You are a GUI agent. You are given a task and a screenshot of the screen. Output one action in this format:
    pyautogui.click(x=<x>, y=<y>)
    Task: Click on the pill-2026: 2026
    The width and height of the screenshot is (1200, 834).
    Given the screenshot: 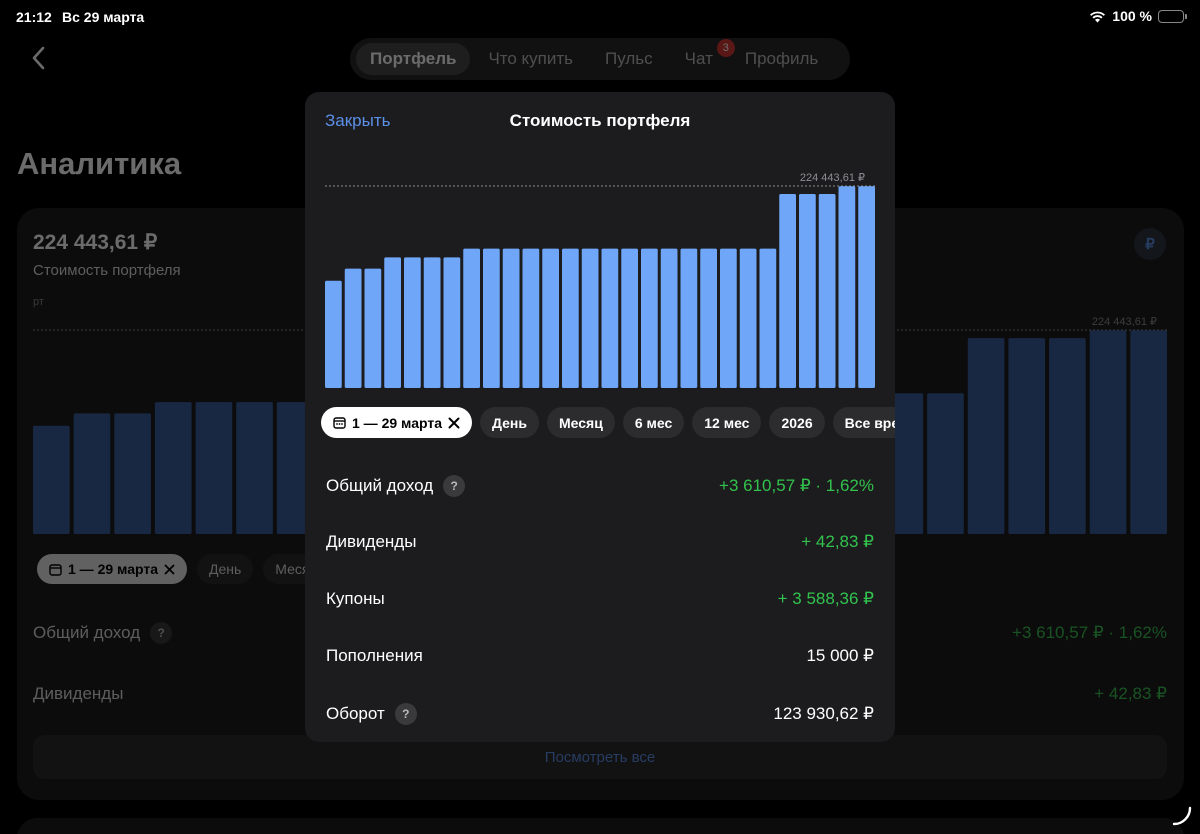 What is the action you would take?
    pyautogui.click(x=797, y=422)
    